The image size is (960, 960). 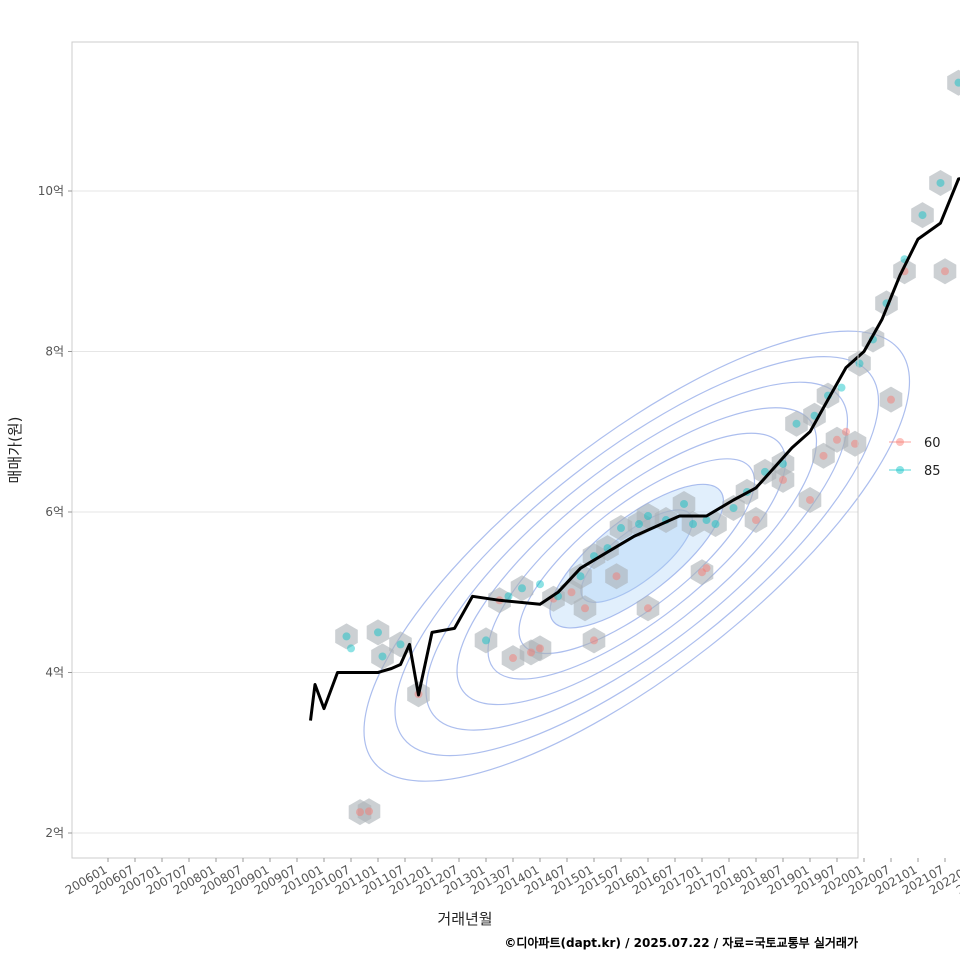 I want to click on y-tick-label: 2억, so click(x=54, y=833).